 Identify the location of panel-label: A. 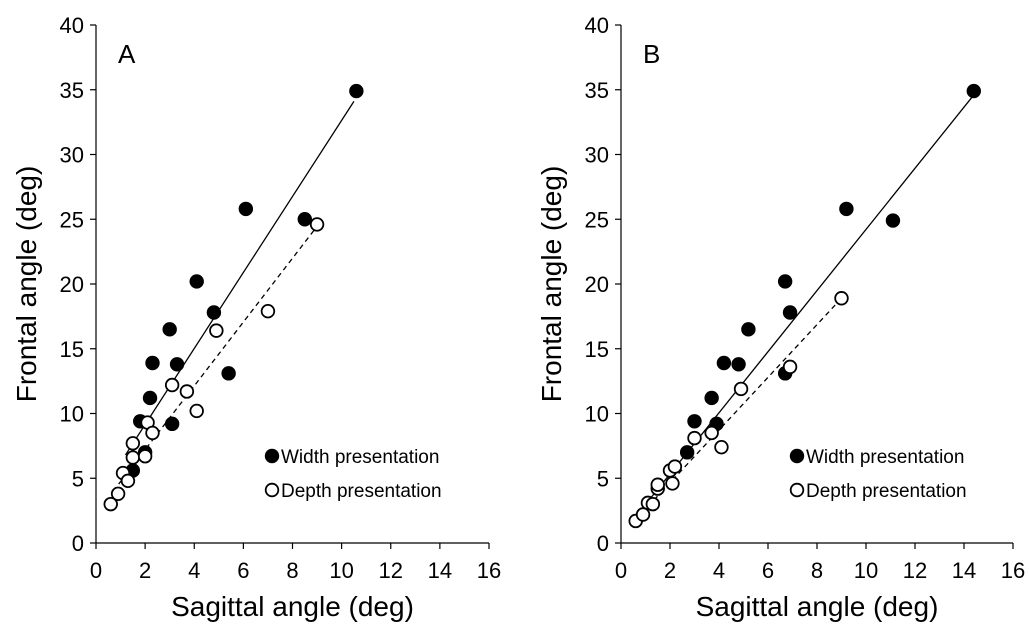
(127, 54).